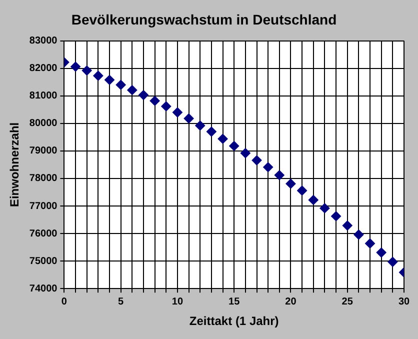  Describe the element at coordinates (43, 206) in the screenshot. I see `y-tick-label: 77000` at that location.